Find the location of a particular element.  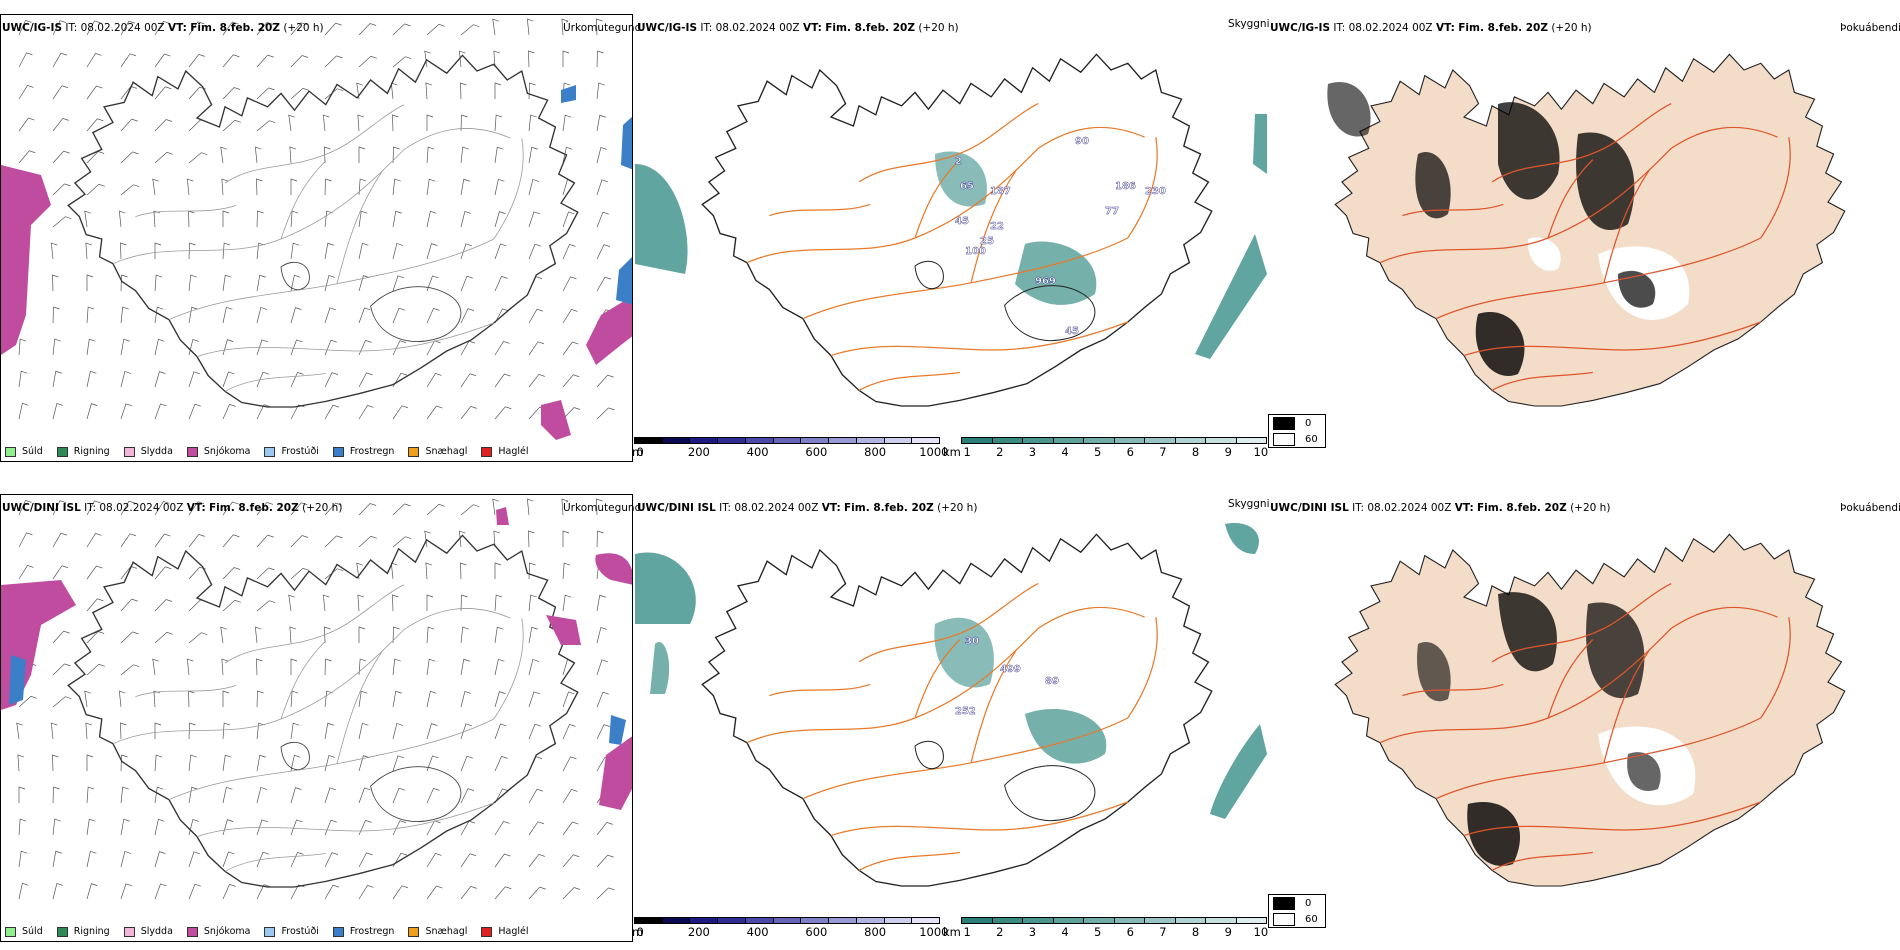

fog-legend-value: 0 is located at coordinates (1308, 423).